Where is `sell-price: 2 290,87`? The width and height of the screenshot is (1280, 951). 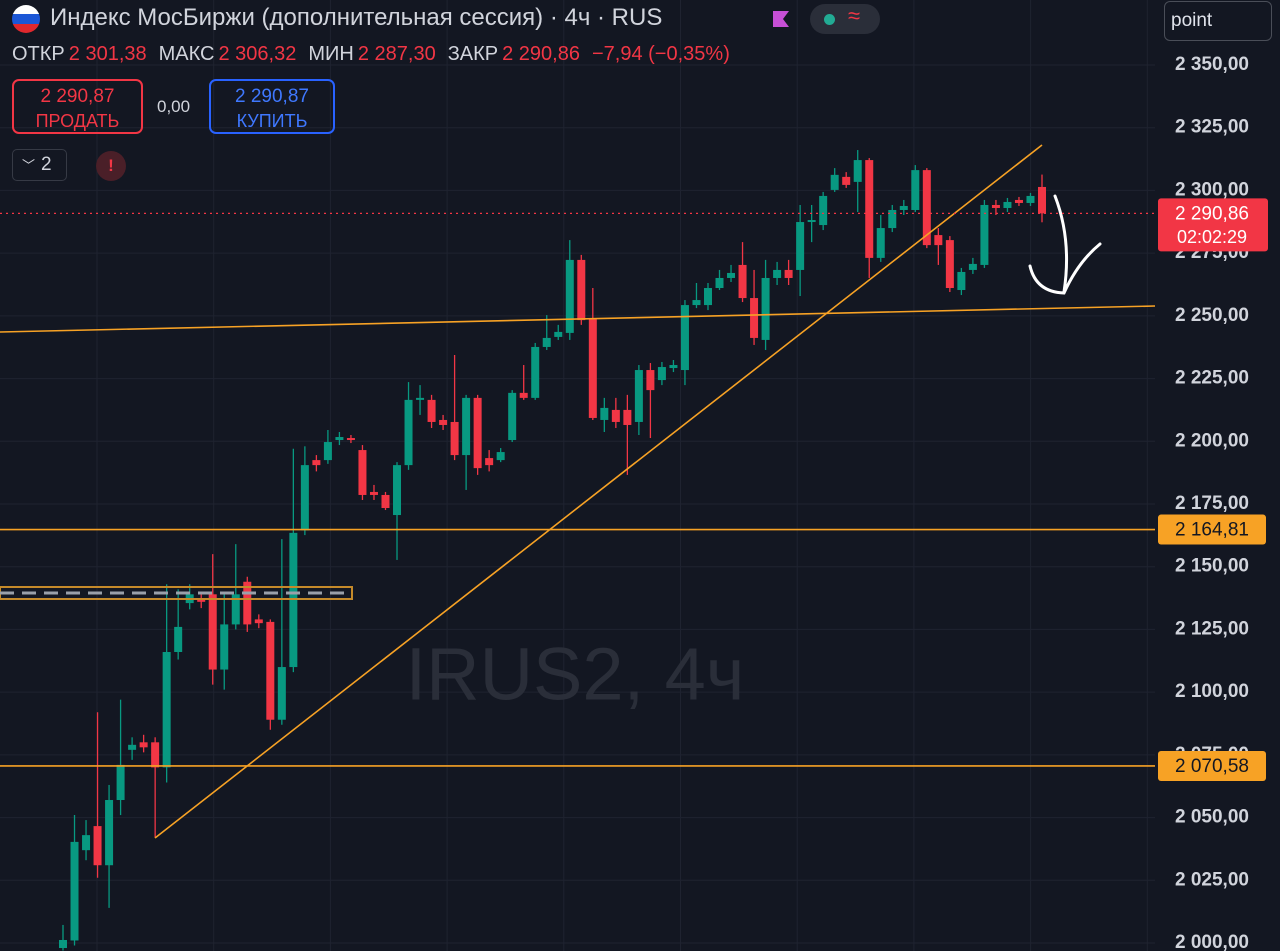
sell-price: 2 290,87 is located at coordinates (77, 96).